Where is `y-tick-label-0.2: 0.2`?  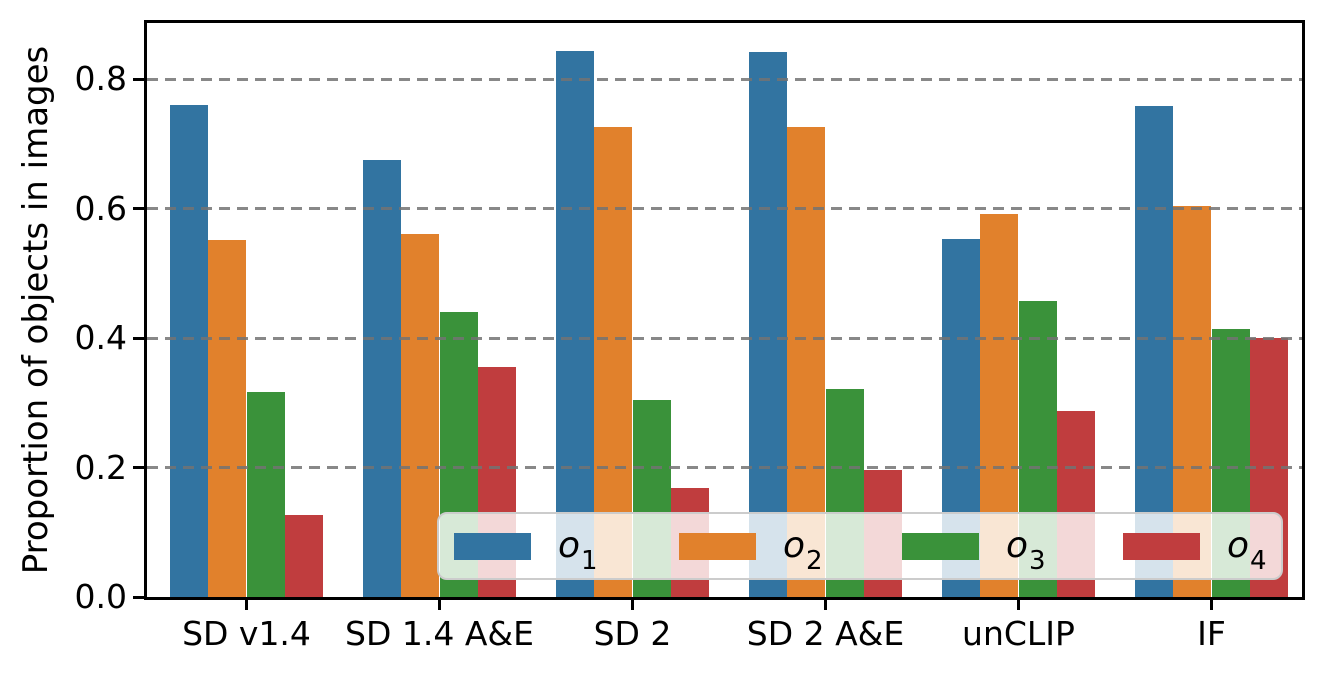
y-tick-label-0.2: 0.2 is located at coordinates (100, 467).